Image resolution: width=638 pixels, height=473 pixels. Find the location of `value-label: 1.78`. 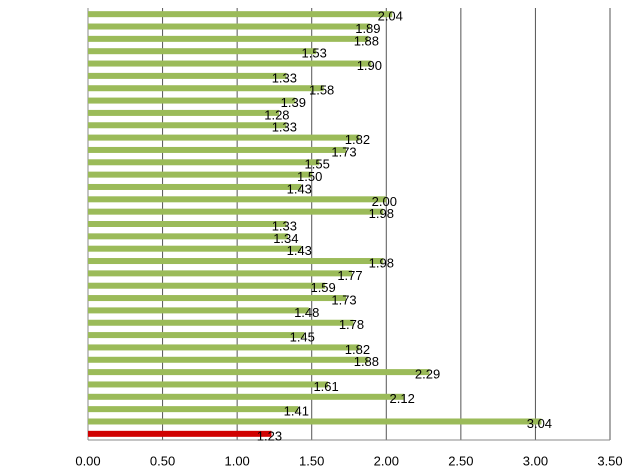

value-label: 1.78 is located at coordinates (351, 324).